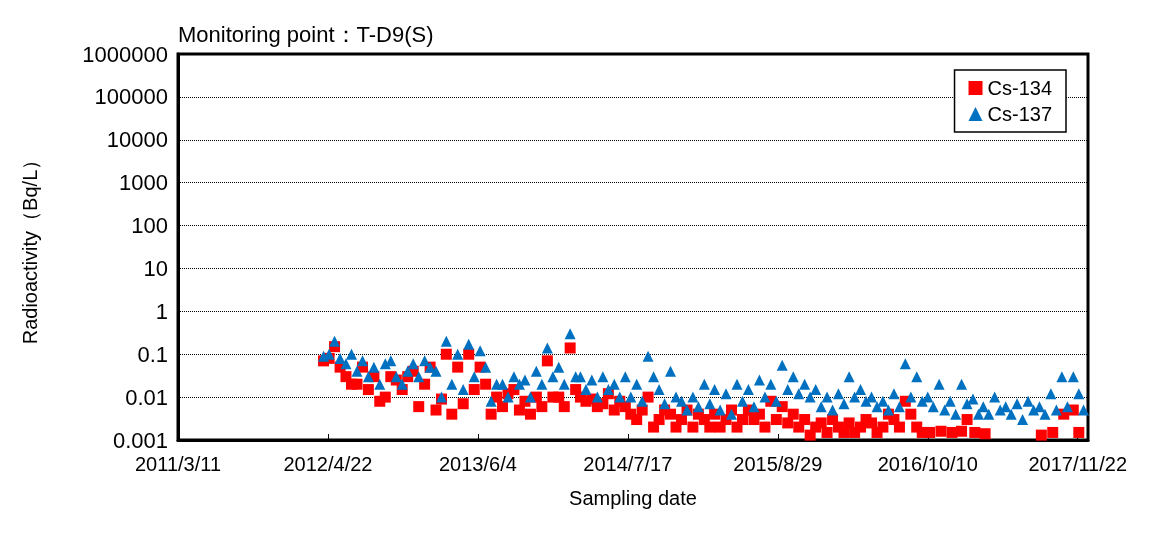  What do you see at coordinates (1020, 88) in the screenshot?
I see `legend-label: Cs-134` at bounding box center [1020, 88].